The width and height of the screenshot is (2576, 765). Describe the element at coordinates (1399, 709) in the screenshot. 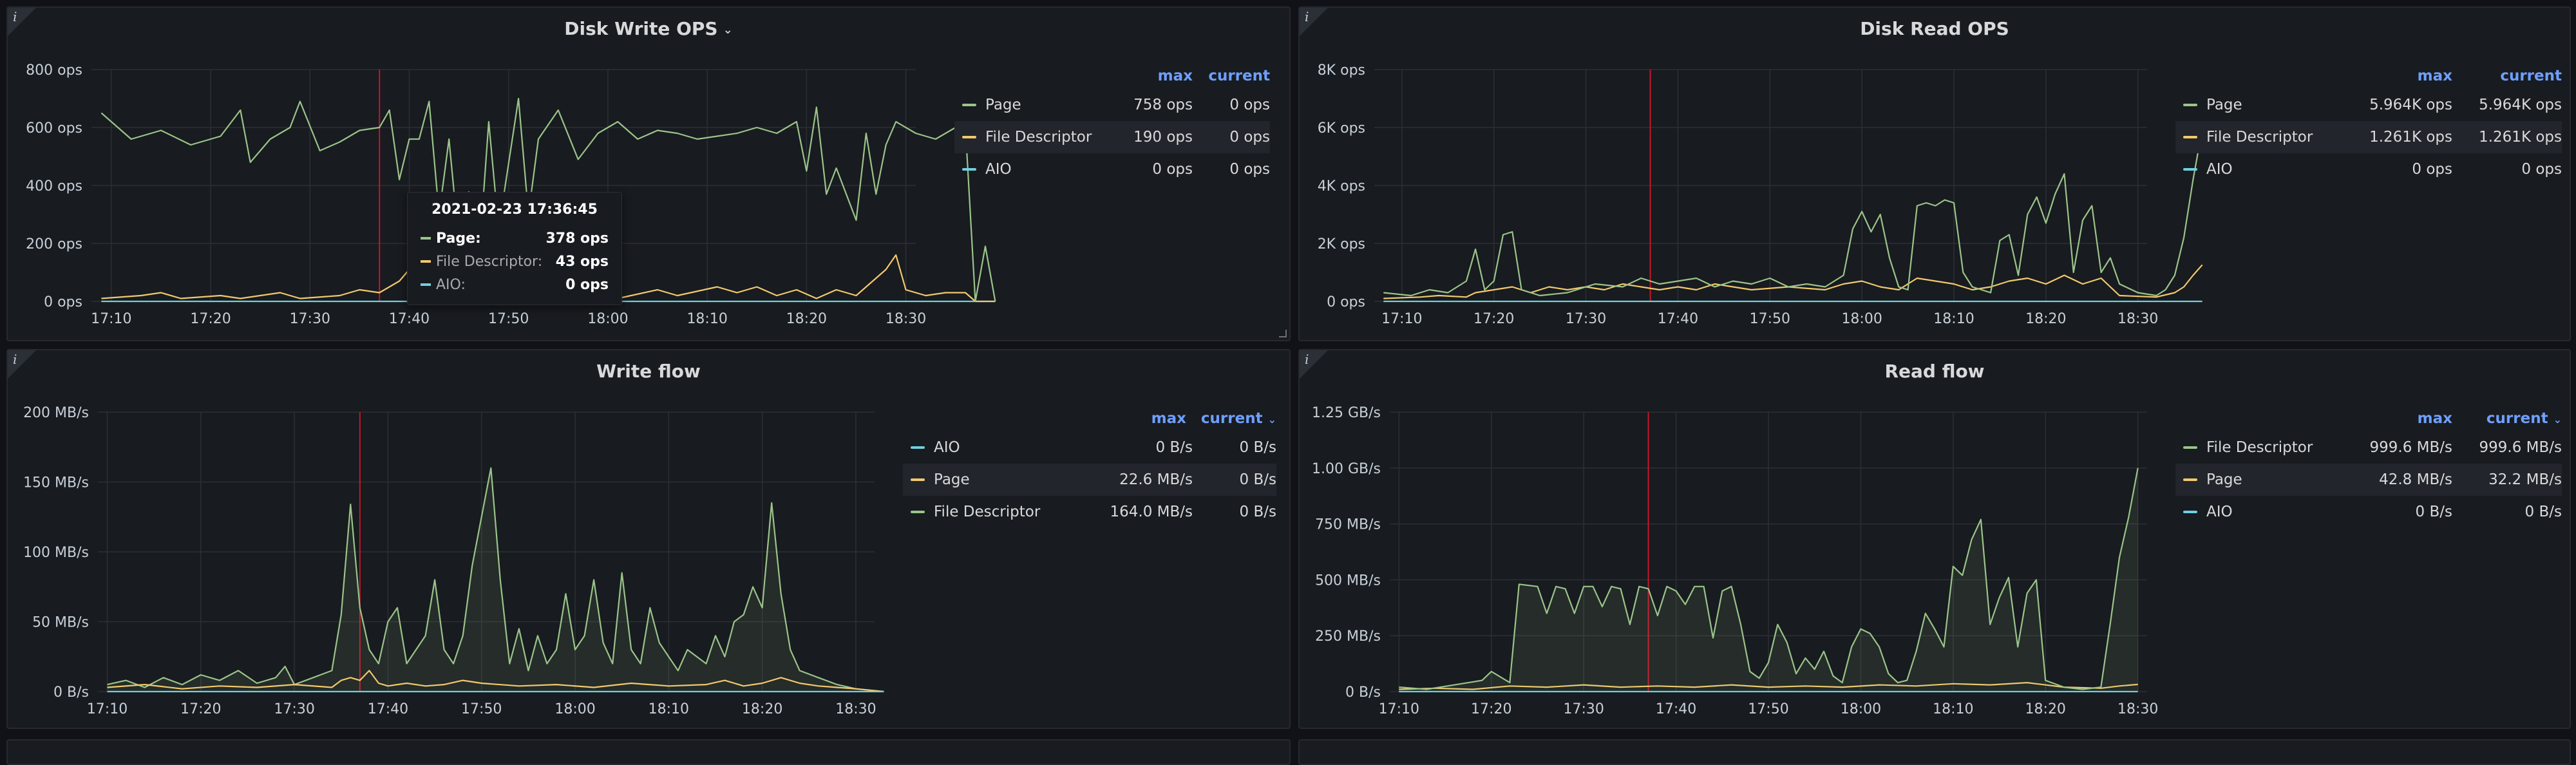

I see `x-tick-label: 17:10` at that location.